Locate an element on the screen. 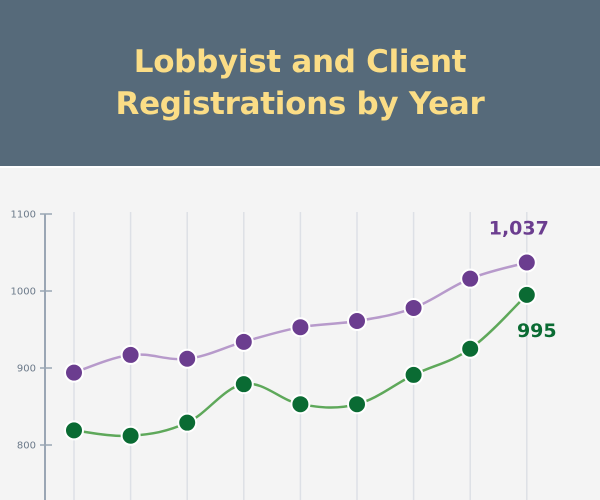 The width and height of the screenshot is (600, 500). end-value-label: 1,037 is located at coordinates (519, 229).